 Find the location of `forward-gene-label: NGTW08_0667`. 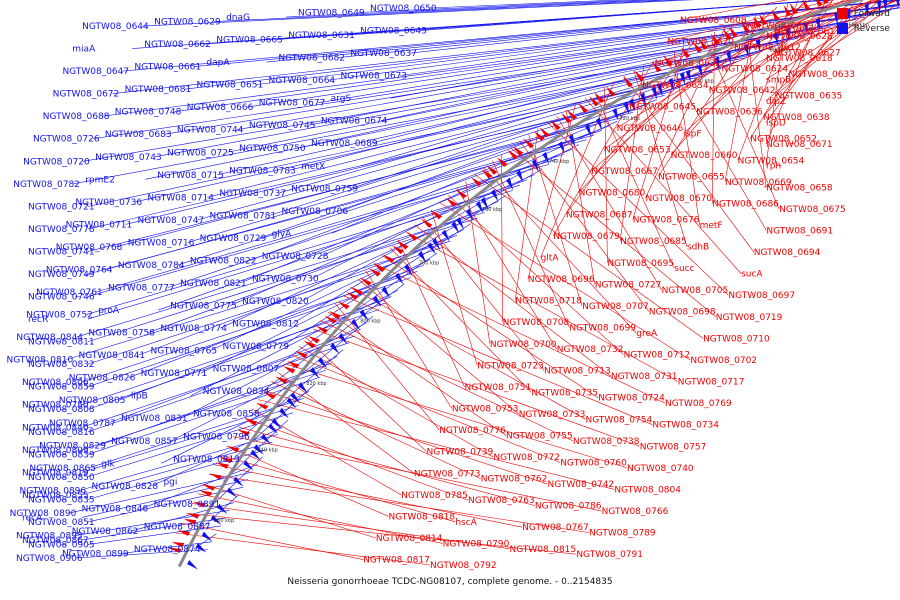

forward-gene-label: NGTW08_0667 is located at coordinates (624, 172).